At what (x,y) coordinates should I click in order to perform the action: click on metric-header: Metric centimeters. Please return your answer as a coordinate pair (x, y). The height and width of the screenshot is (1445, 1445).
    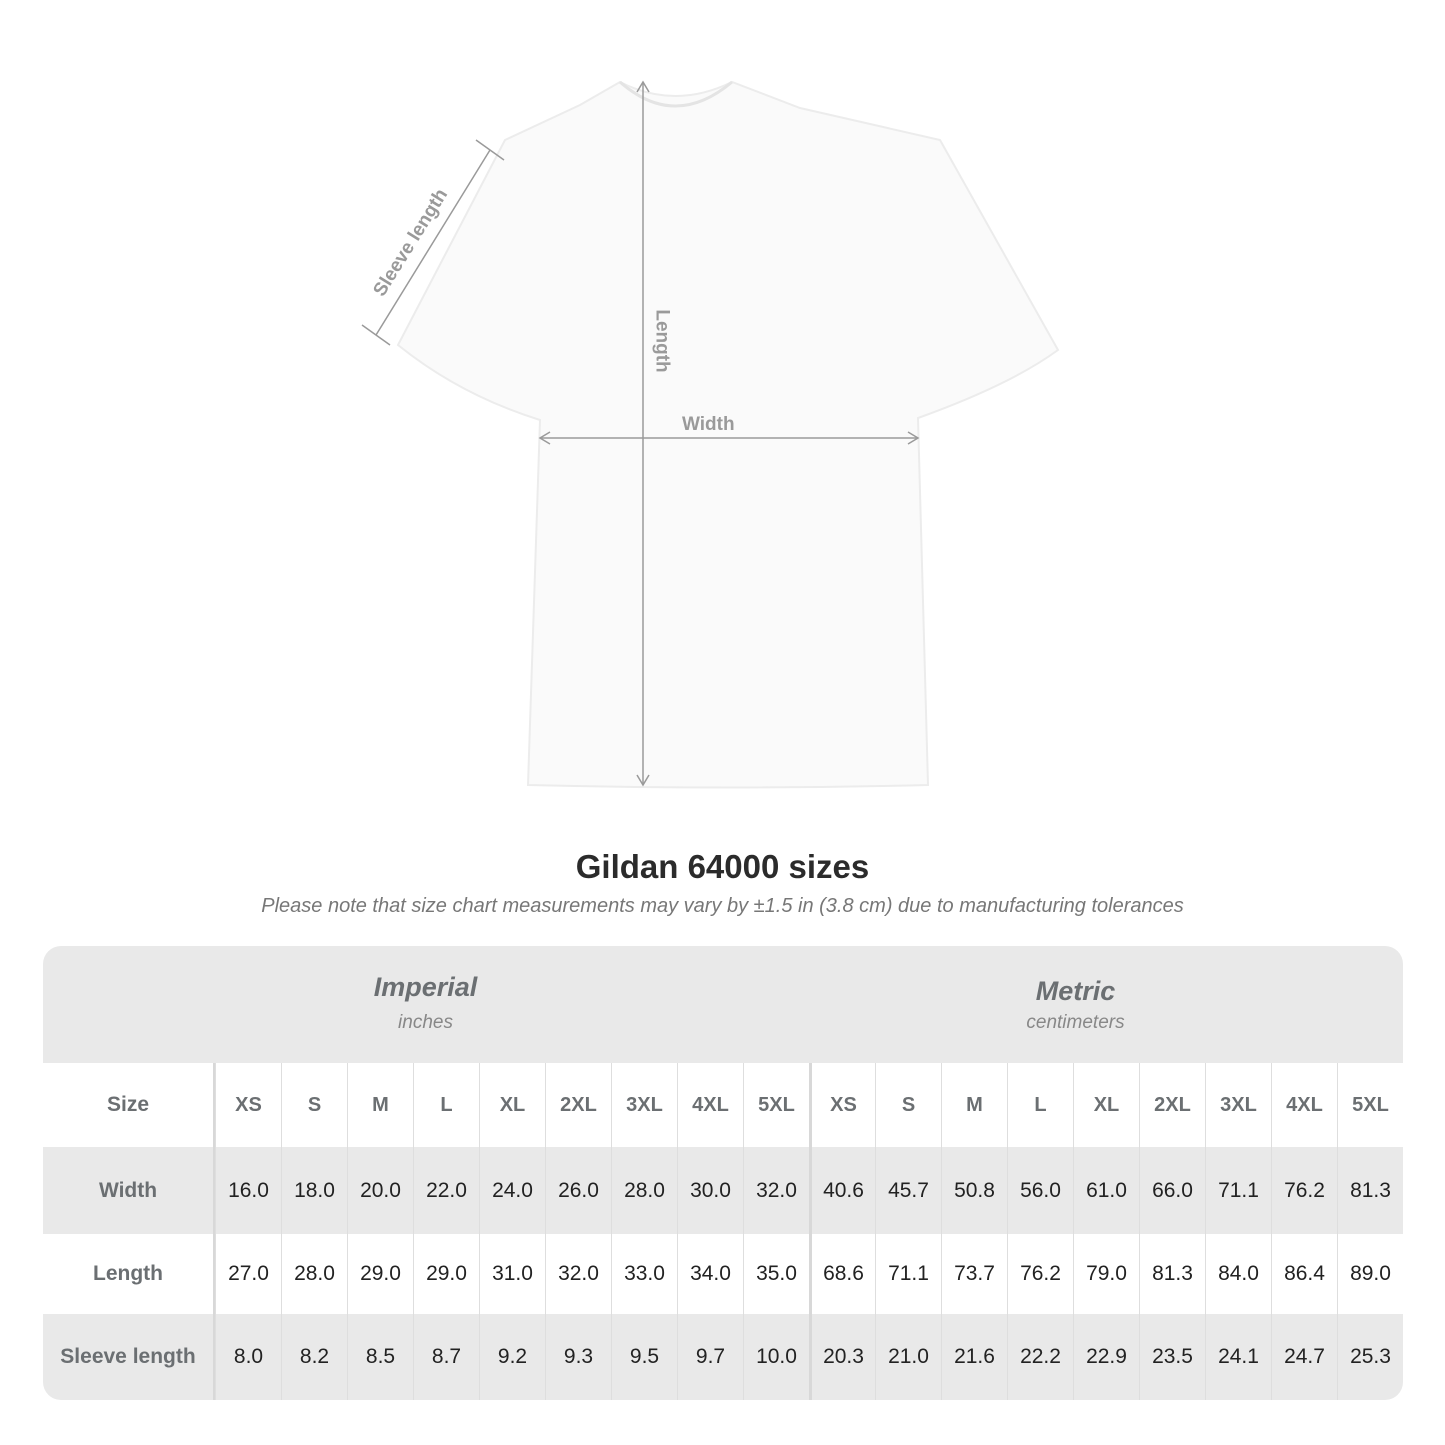
    Looking at the image, I should click on (1105, 1004).